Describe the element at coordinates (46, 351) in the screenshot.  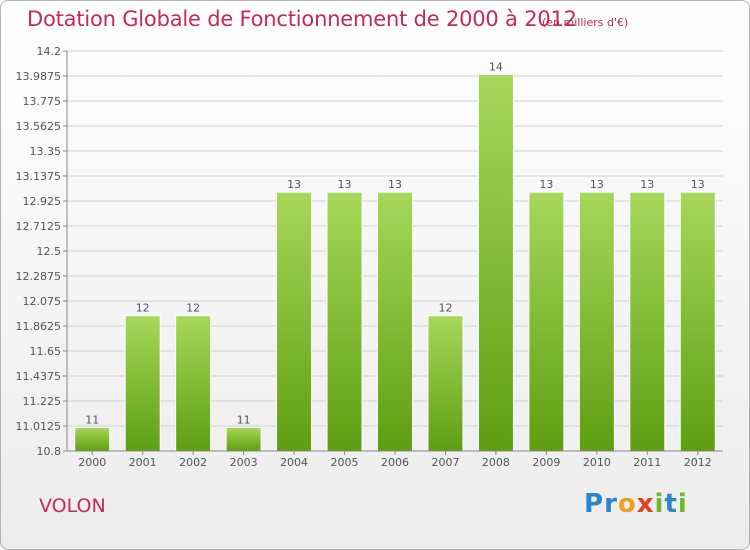
I see `y-tick-label: 11.65` at that location.